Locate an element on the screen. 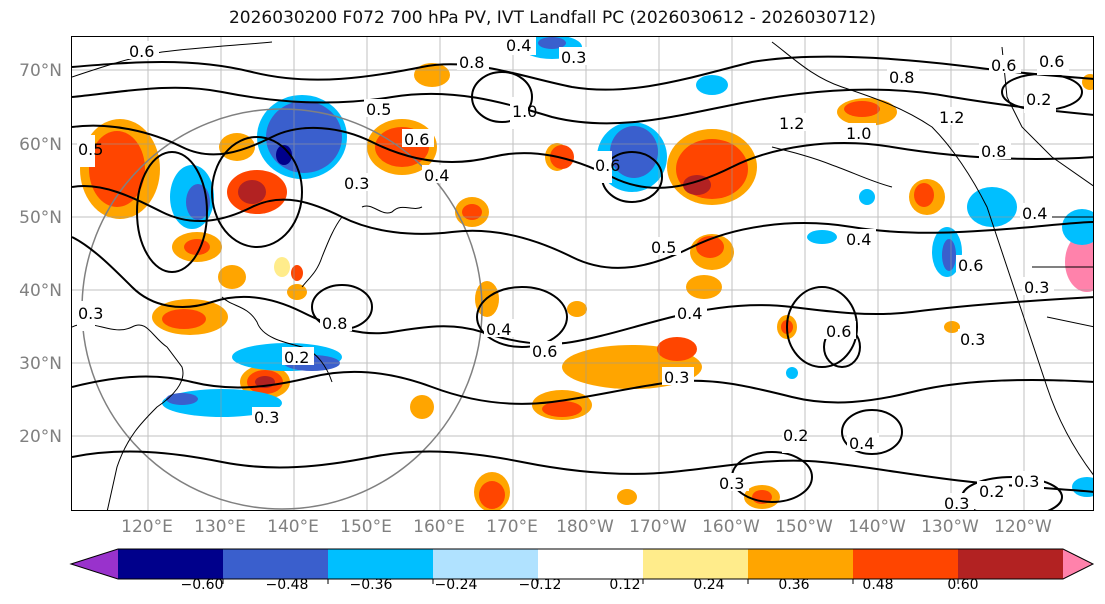  colorbar-extend-high is located at coordinates (1078, 564).